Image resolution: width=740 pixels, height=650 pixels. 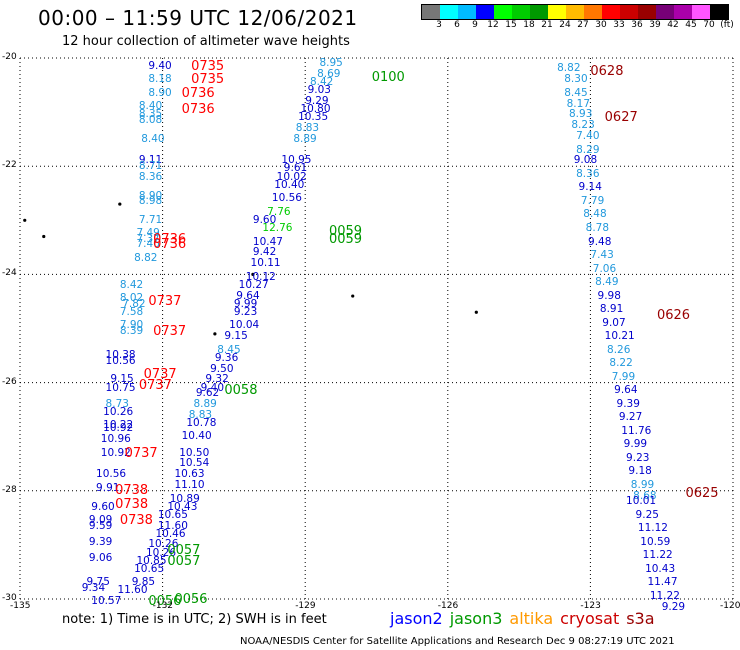 What do you see at coordinates (189, 484) in the screenshot?
I see `wave-height-value: 11.10` at bounding box center [189, 484].